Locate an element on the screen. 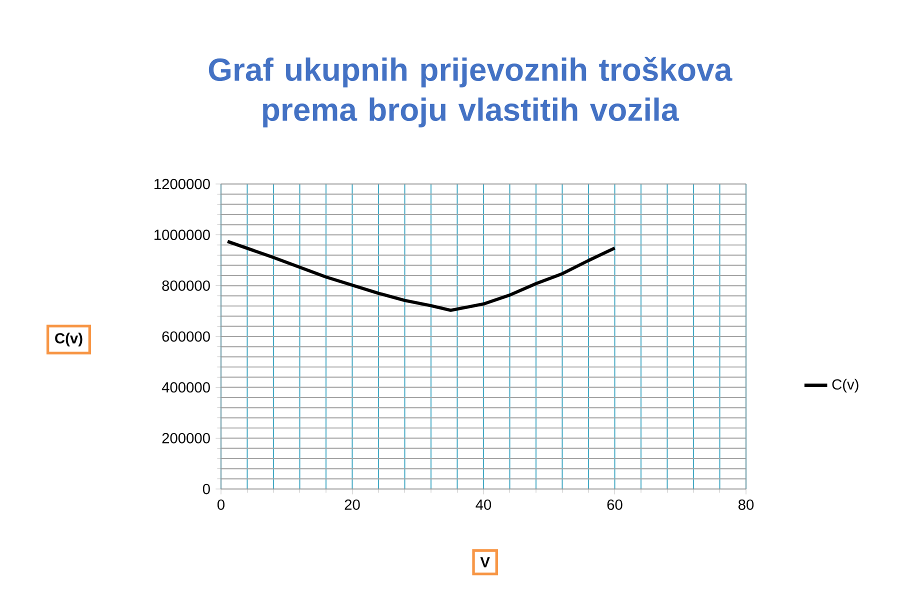 Image resolution: width=912 pixels, height=603 pixels. y-tick-label: 0 is located at coordinates (206, 489).